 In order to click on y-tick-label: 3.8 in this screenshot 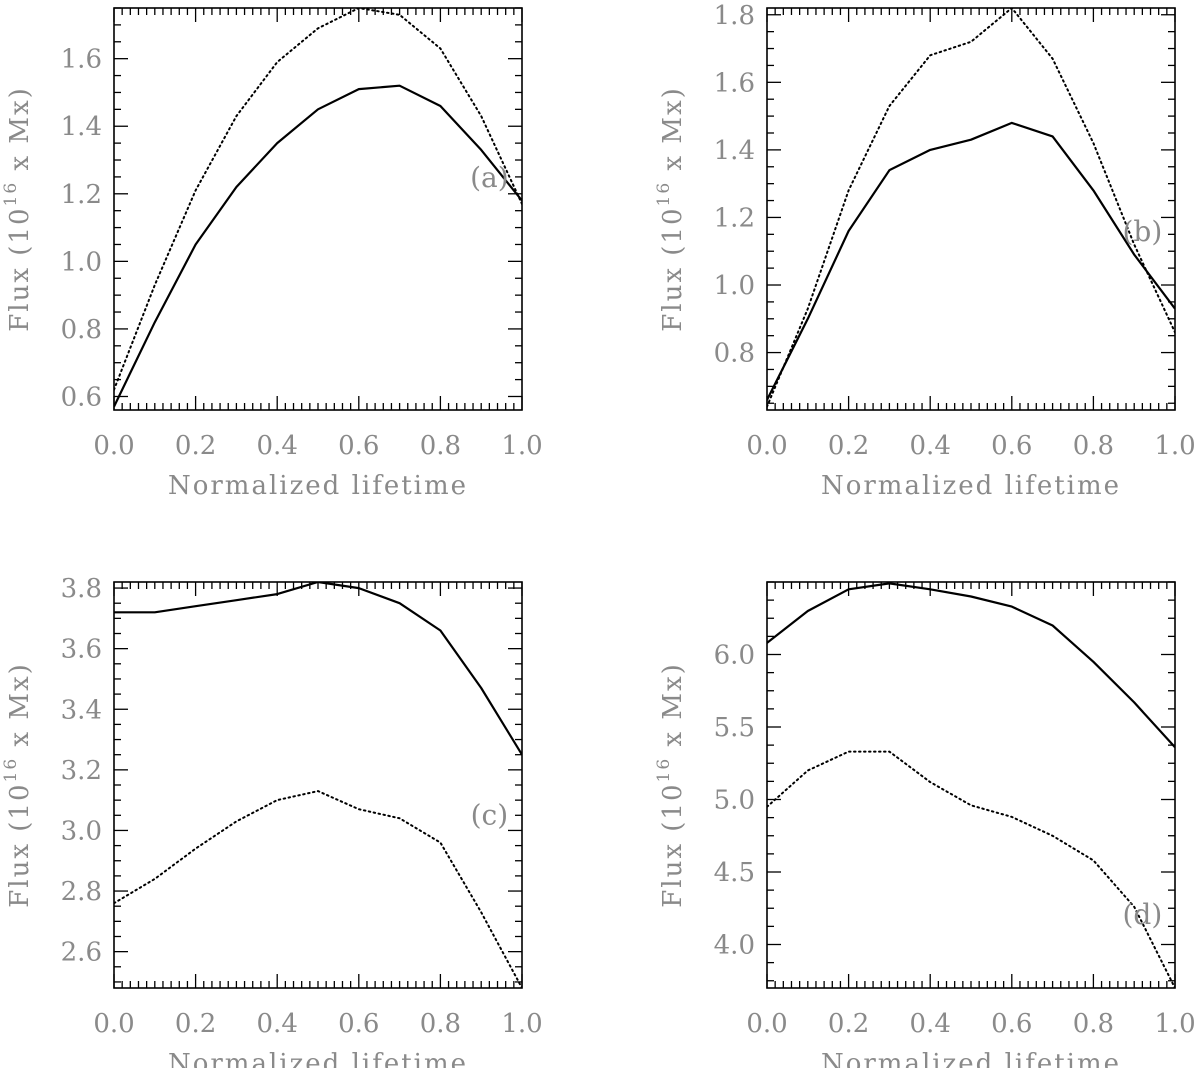, I will do `click(81, 589)`.